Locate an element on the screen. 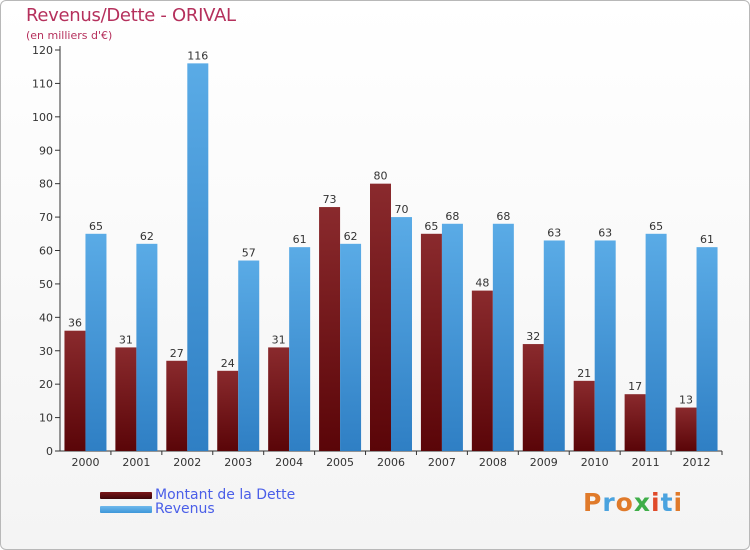 Image resolution: width=750 pixels, height=550 pixels. x-tick-label: 2001 is located at coordinates (136, 462).